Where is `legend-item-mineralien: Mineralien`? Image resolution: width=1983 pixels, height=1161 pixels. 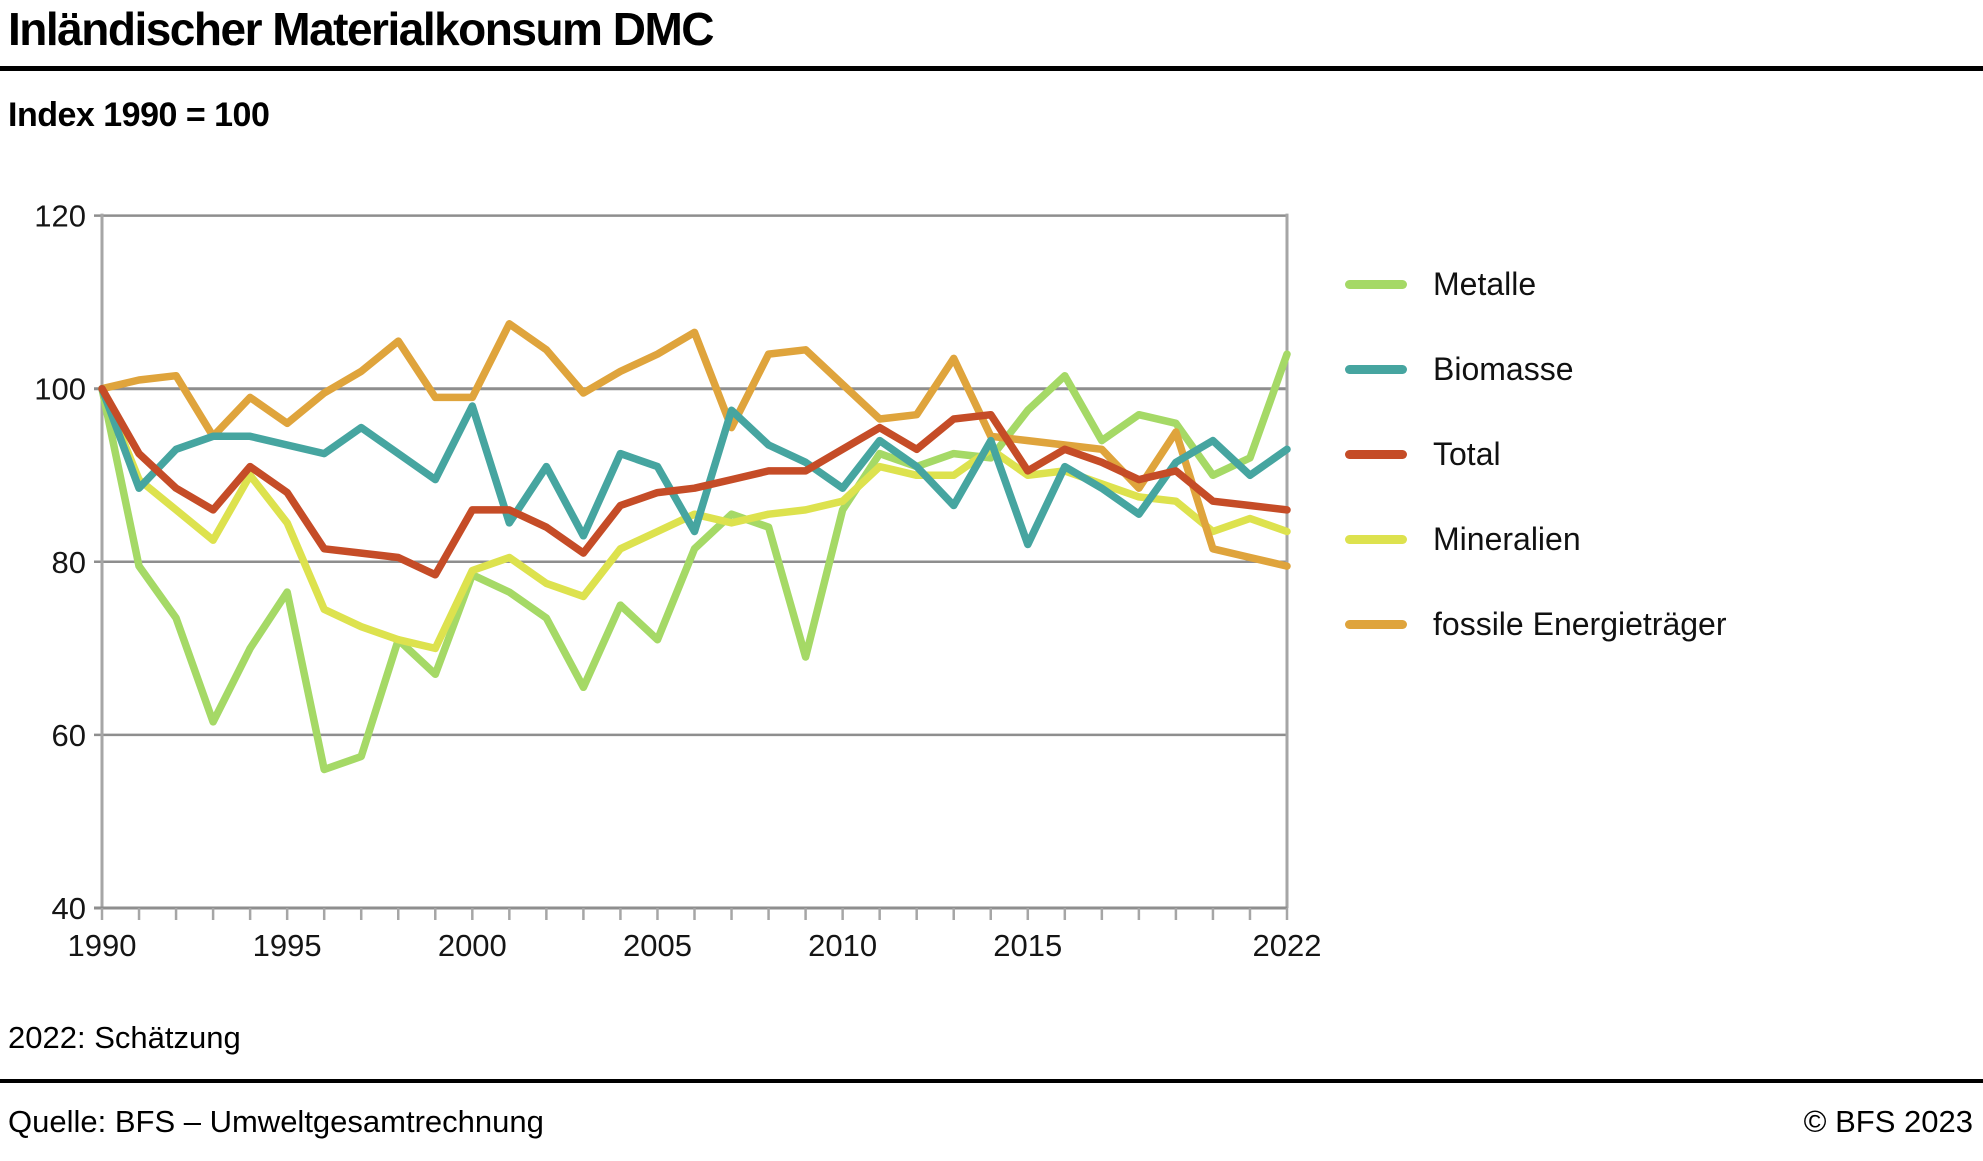 legend-item-mineralien: Mineralien is located at coordinates (1535, 539).